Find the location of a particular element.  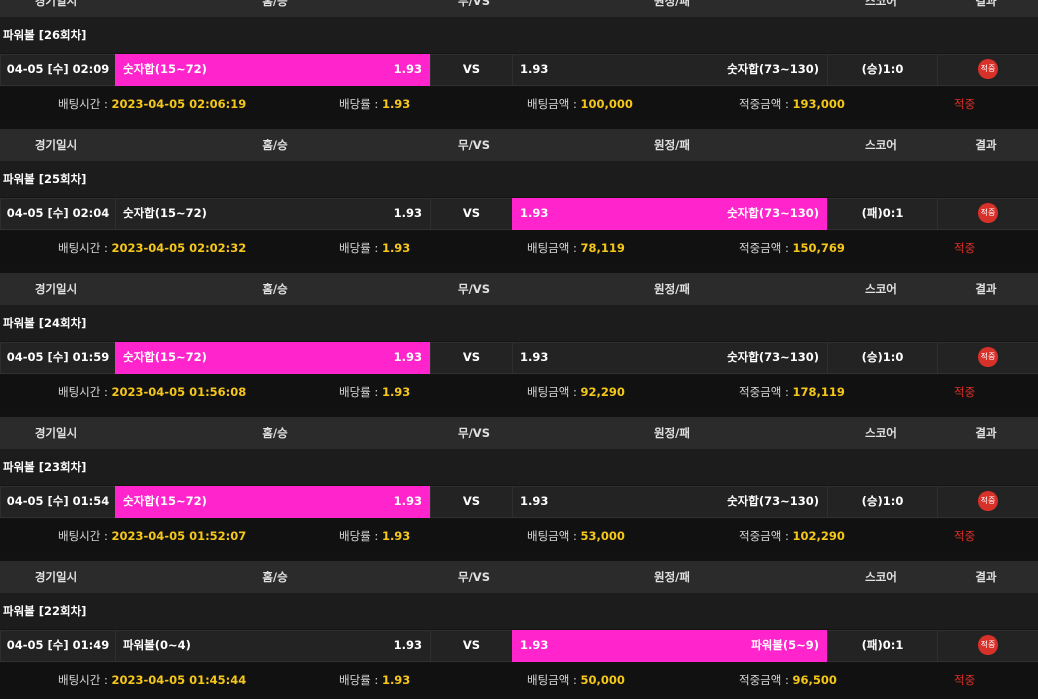

info-item: 배팅시간 : 2023-04-05 02:06:19 is located at coordinates (152, 104).